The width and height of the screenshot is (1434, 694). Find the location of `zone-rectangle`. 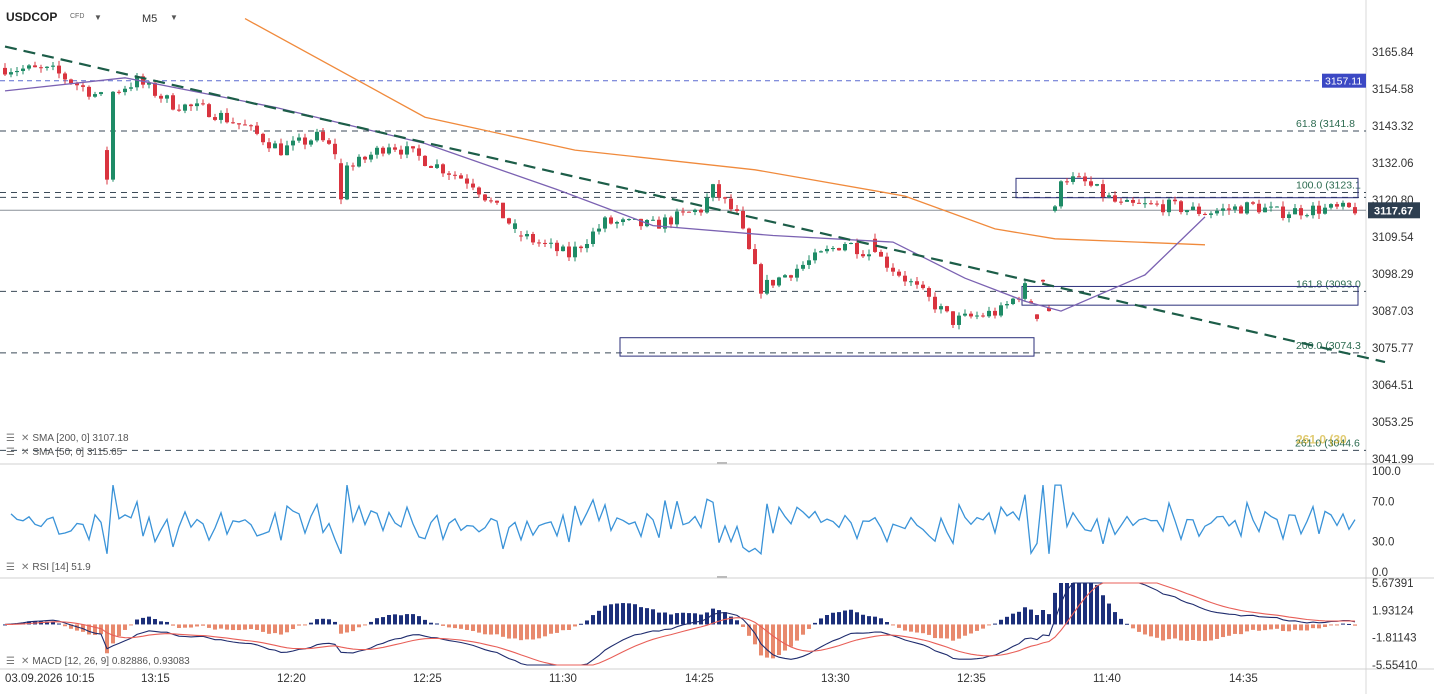

zone-rectangle is located at coordinates (1190, 295).